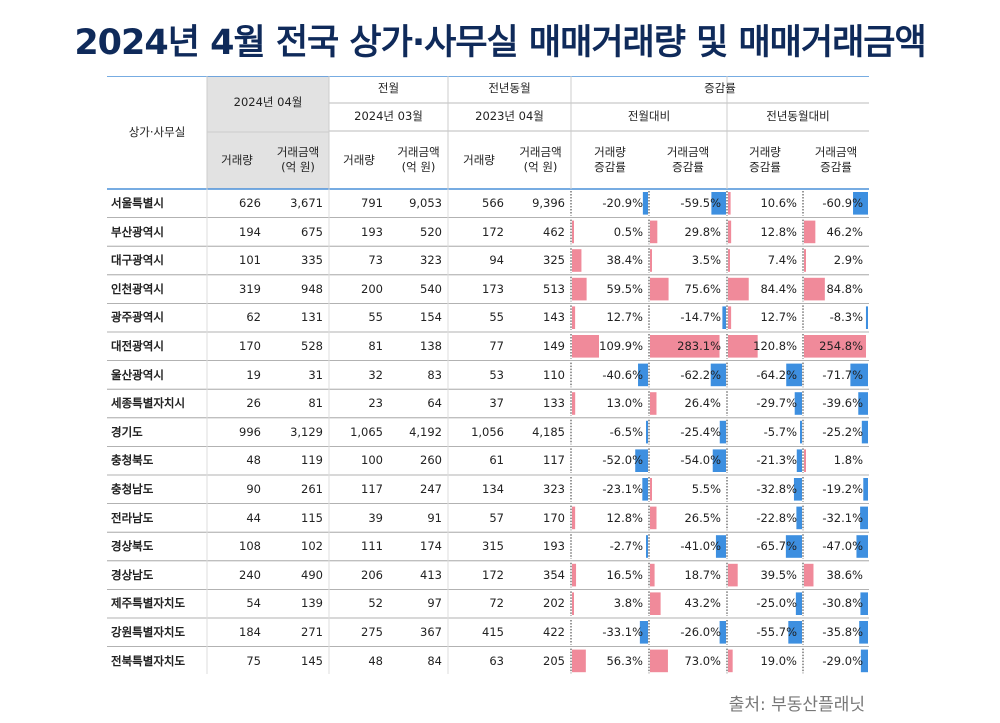 The image size is (1000, 723). Describe the element at coordinates (375, 374) in the screenshot. I see `cell-v24_03: 32` at that location.